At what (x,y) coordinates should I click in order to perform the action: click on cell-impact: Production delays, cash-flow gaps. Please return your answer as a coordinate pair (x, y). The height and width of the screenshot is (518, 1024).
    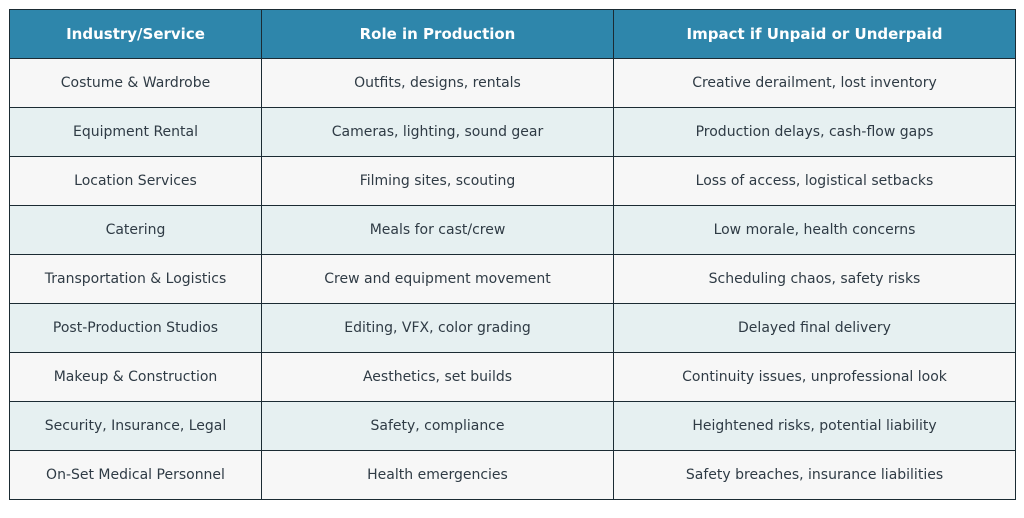
    Looking at the image, I should click on (814, 132).